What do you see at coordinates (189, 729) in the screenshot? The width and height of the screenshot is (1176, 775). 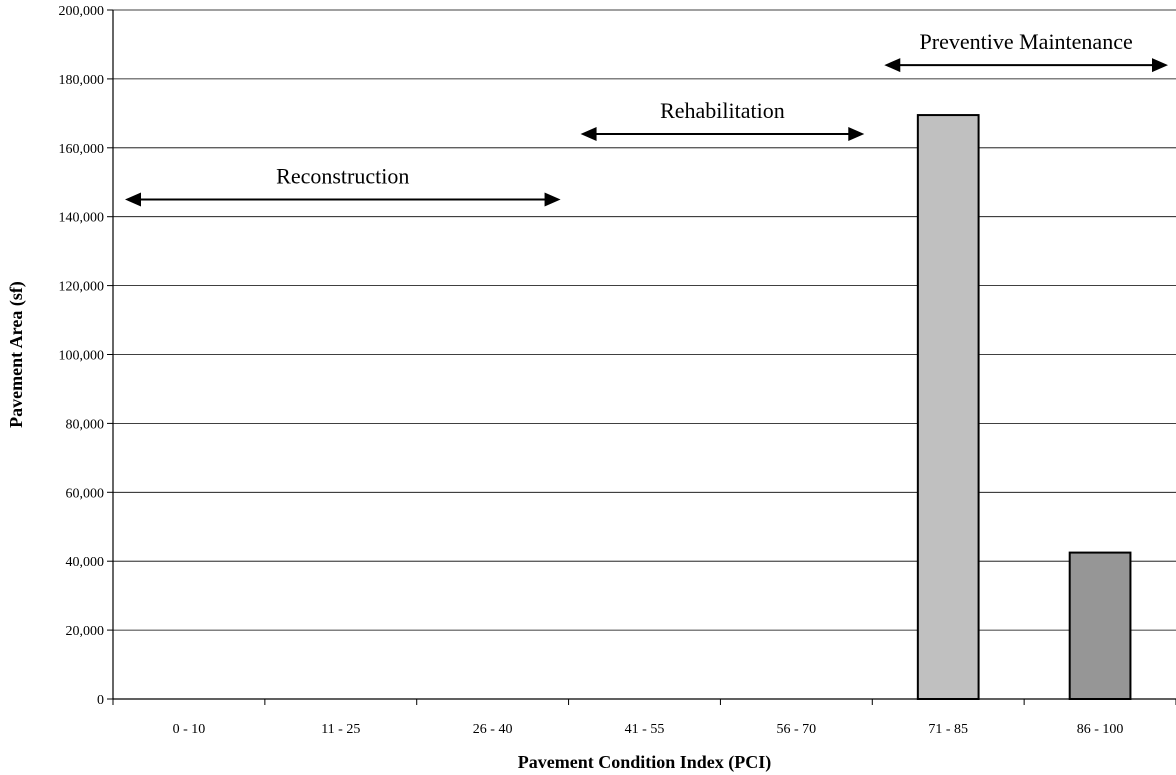 I see `x-tick-label: 0 - 10` at bounding box center [189, 729].